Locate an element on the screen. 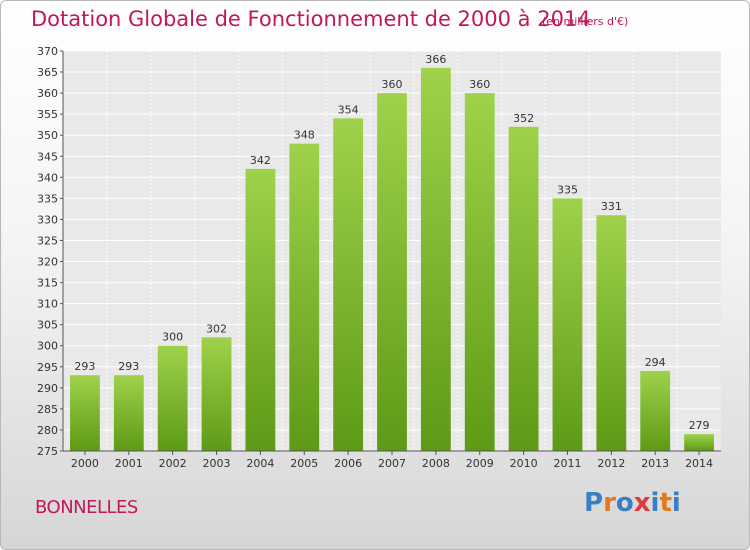 The height and width of the screenshot is (550, 750). x-tick-label: 2011 is located at coordinates (567, 463).